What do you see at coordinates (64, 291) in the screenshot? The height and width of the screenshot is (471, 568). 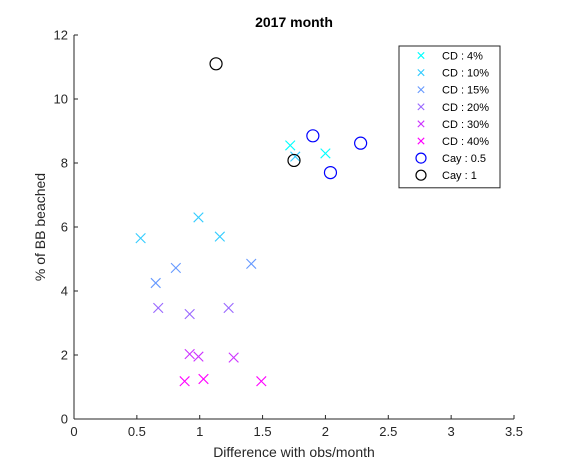 I see `y-tick-label: 4` at bounding box center [64, 291].